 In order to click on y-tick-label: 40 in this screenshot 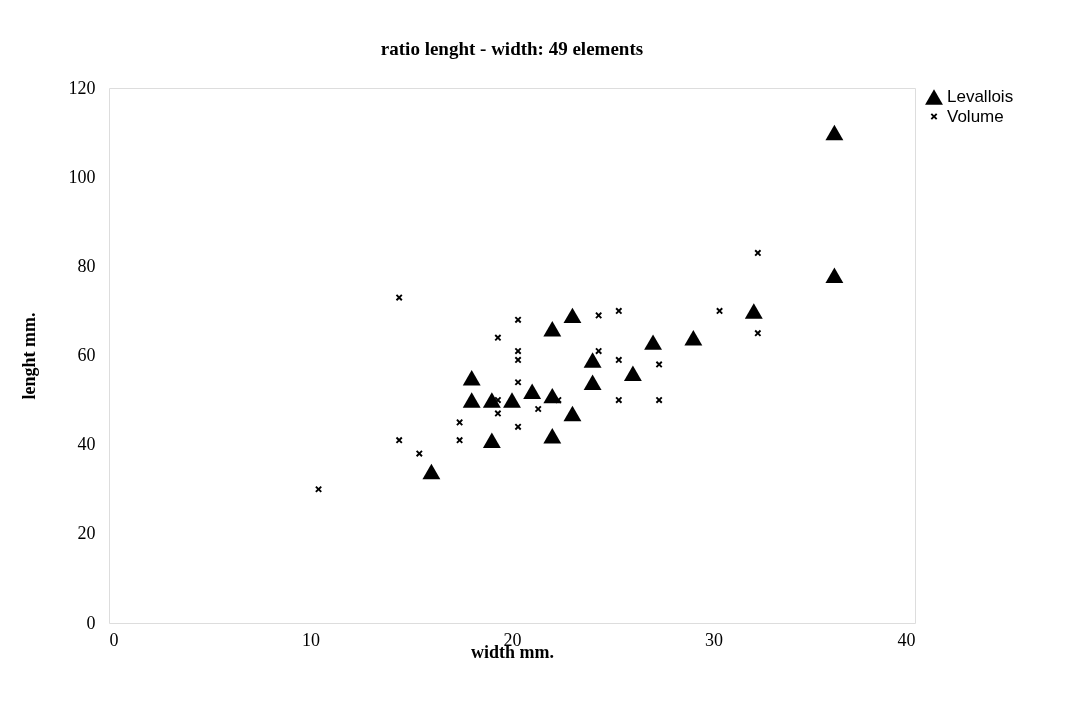, I will do `click(86, 444)`.